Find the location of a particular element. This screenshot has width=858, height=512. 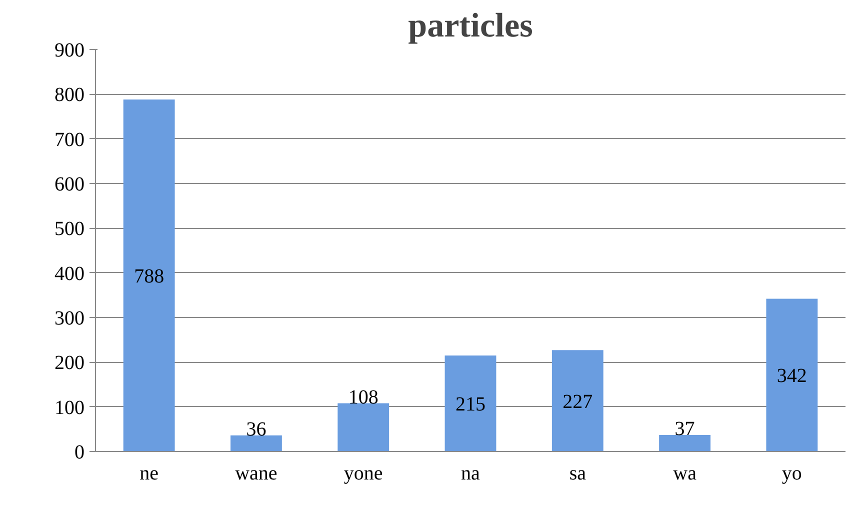

data-label: 215 is located at coordinates (471, 404).